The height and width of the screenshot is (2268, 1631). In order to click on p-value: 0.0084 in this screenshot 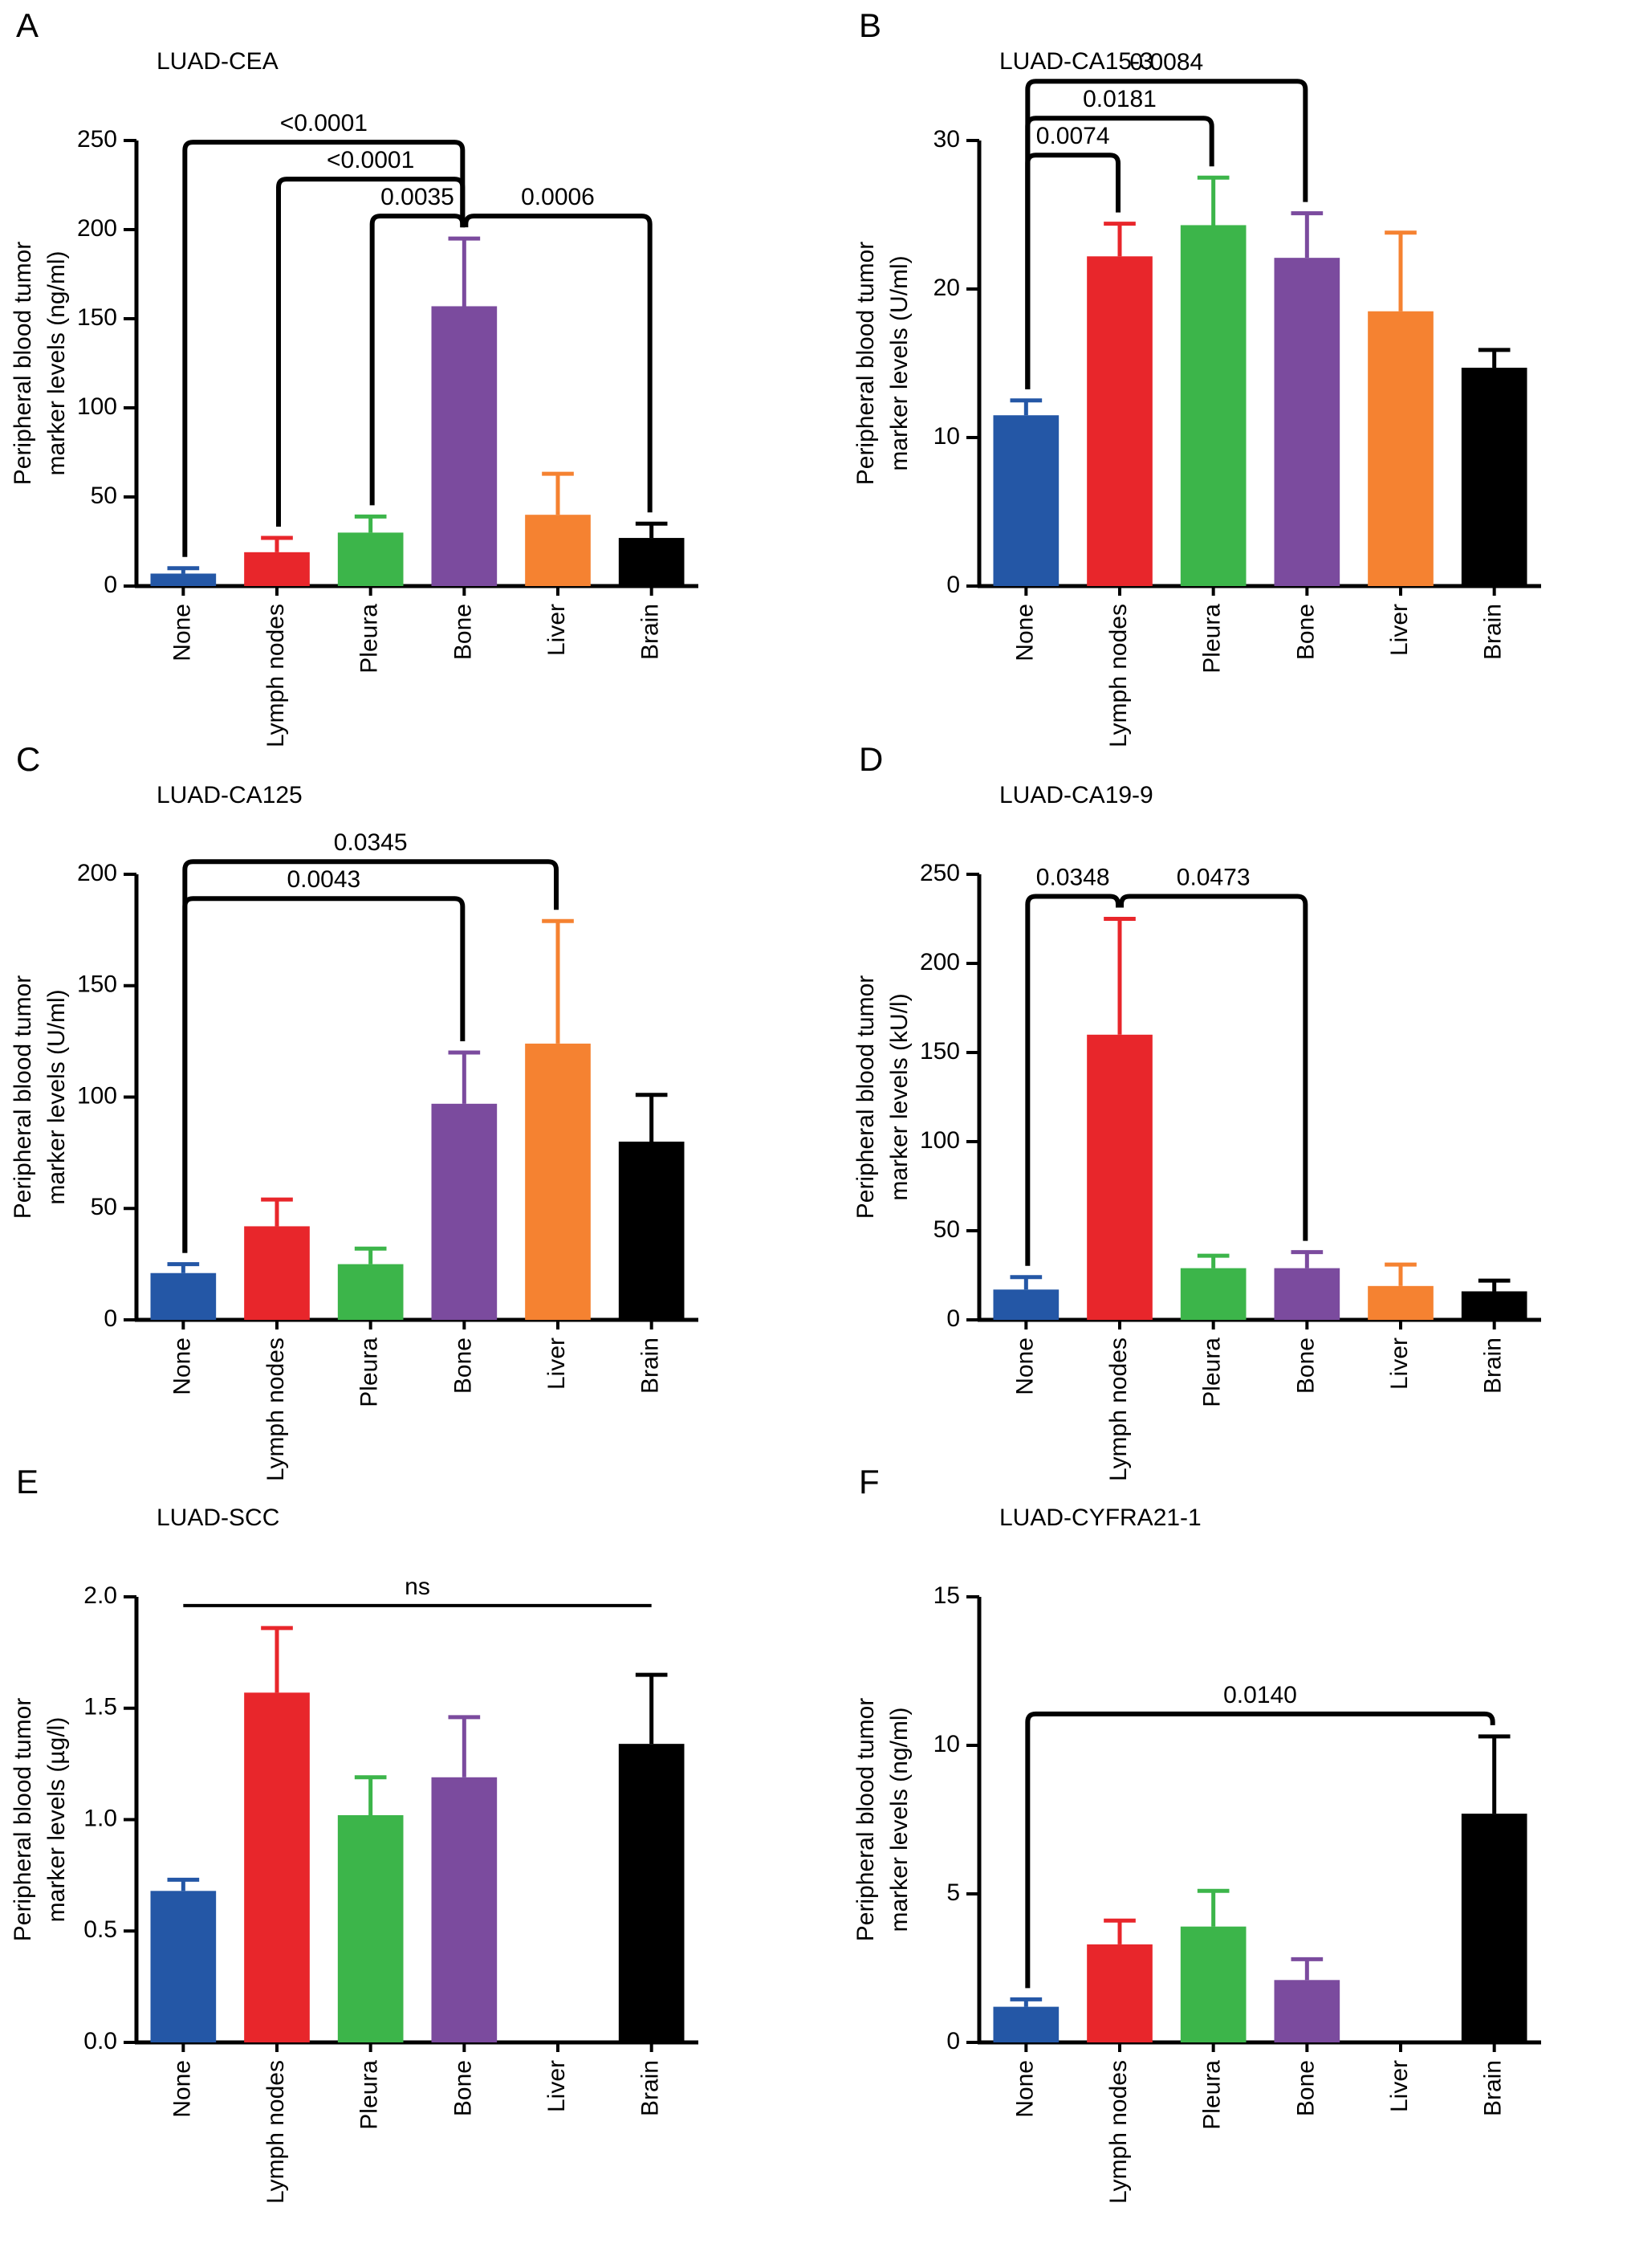, I will do `click(1166, 62)`.